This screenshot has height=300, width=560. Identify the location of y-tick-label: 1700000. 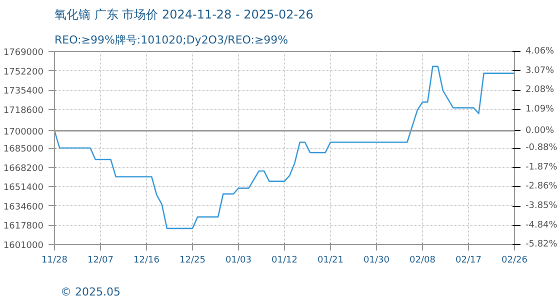
(23, 132).